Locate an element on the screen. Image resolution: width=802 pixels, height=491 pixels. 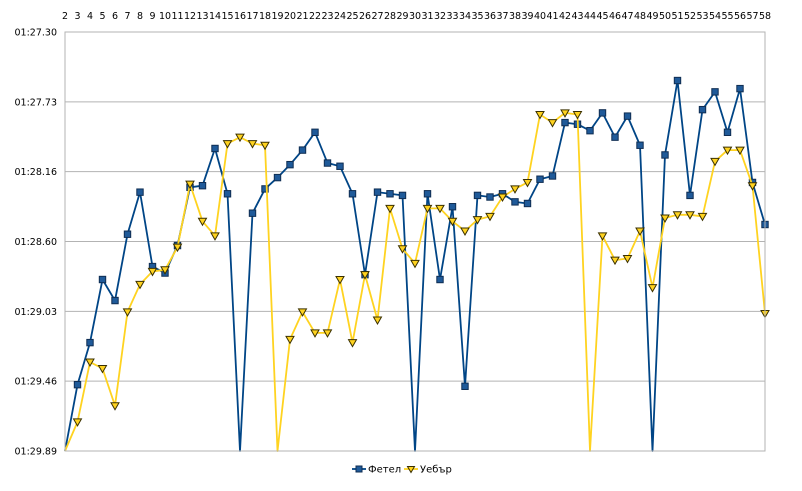
x-tick-label: 31 is located at coordinates (427, 16).